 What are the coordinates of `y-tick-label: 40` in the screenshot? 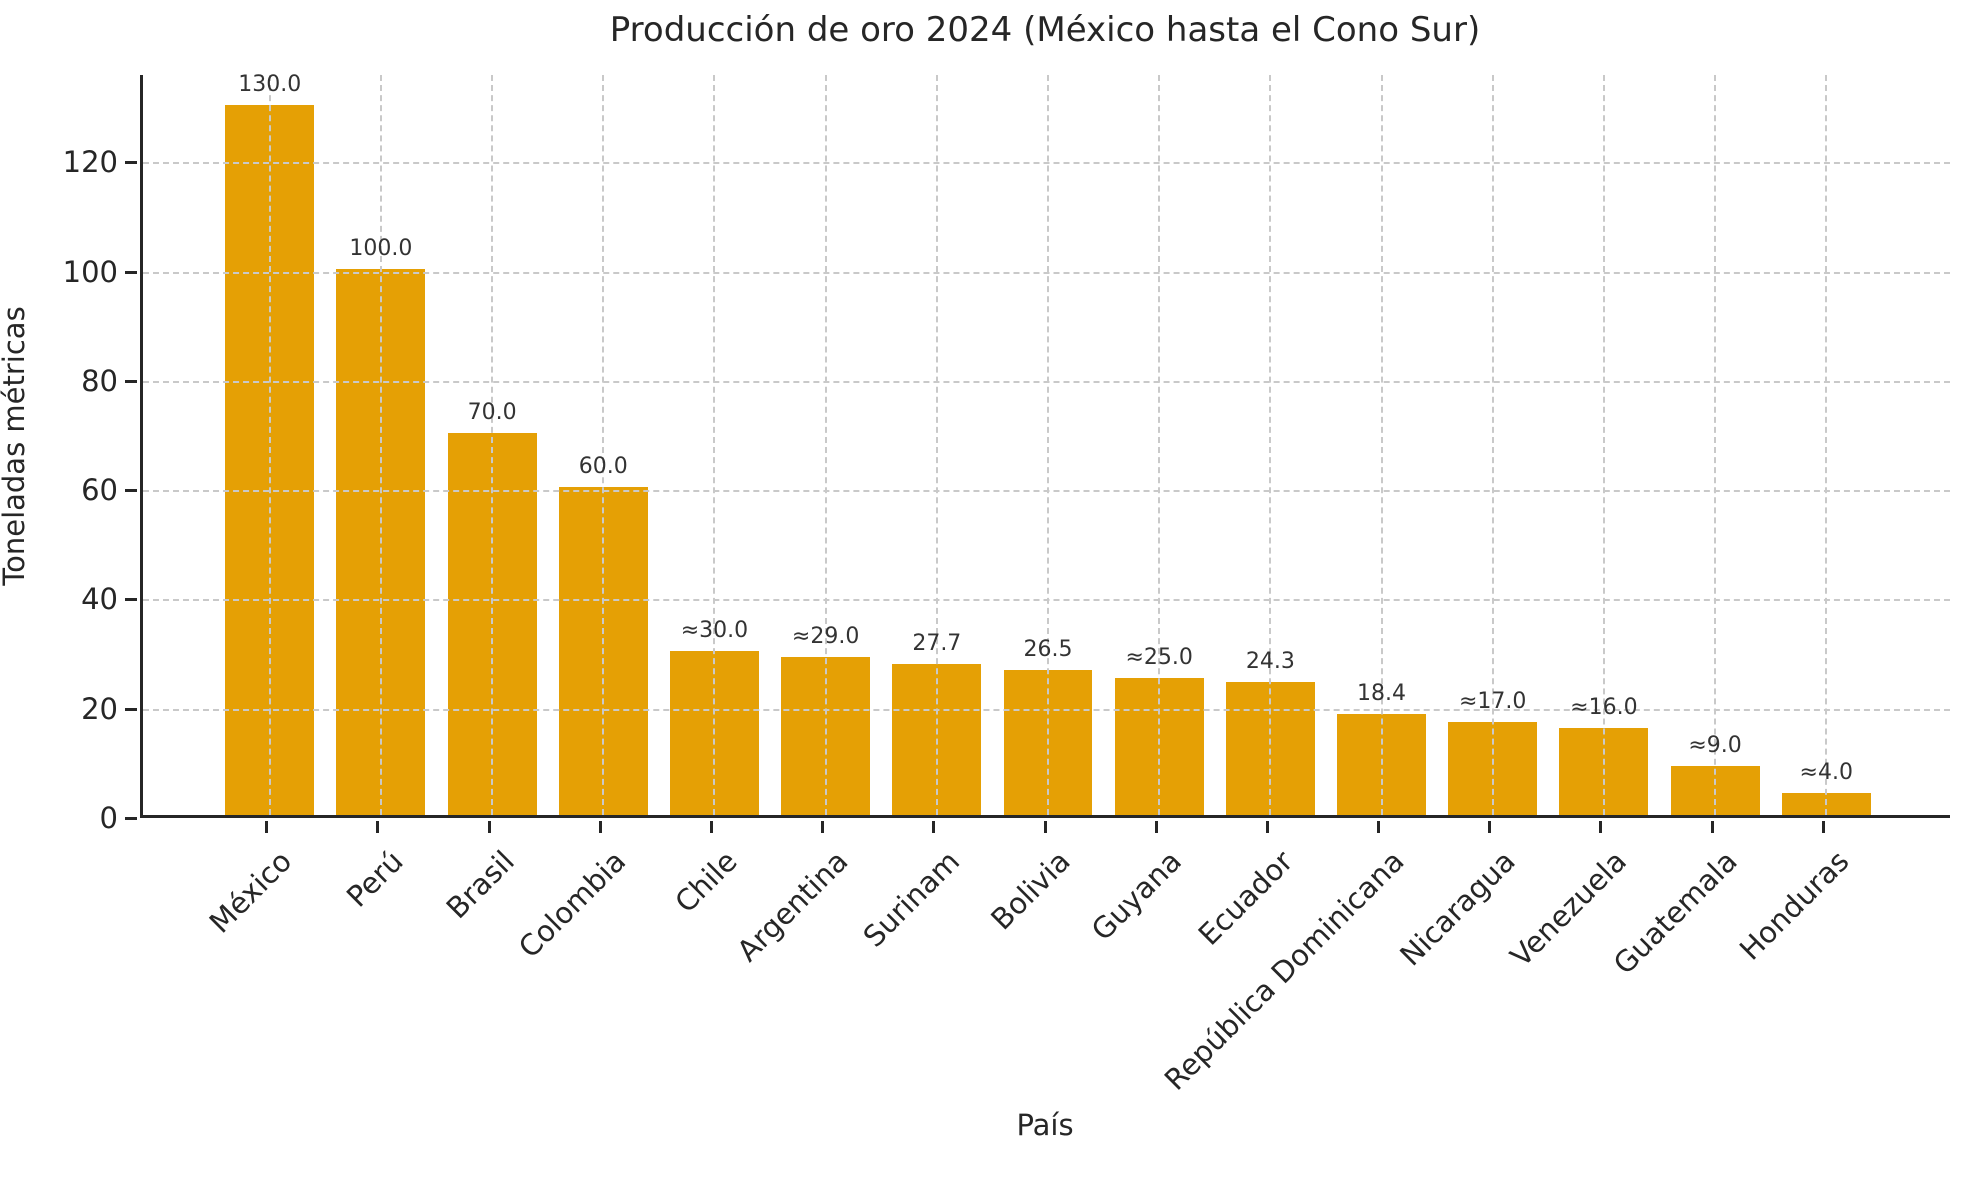 It's located at (99, 599).